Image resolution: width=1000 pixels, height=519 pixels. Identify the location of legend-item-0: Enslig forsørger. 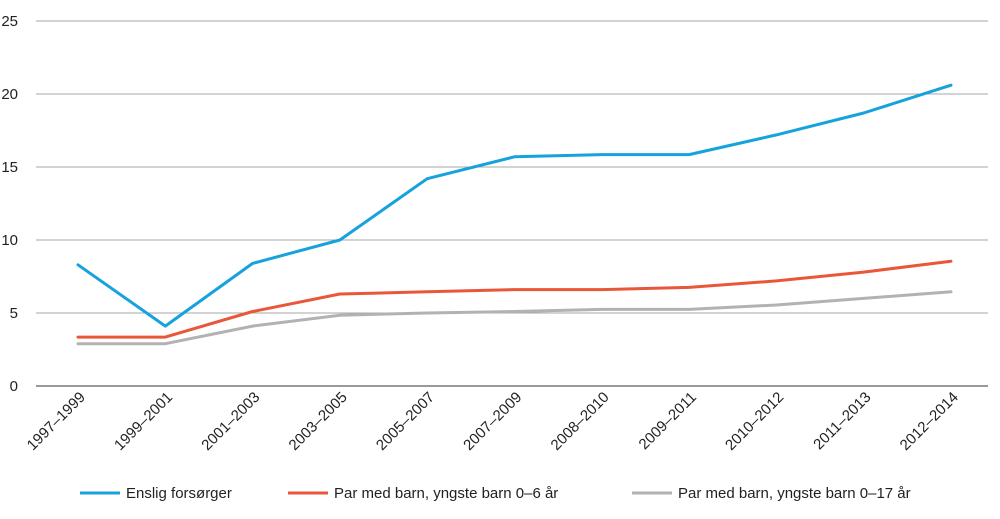
(156, 493).